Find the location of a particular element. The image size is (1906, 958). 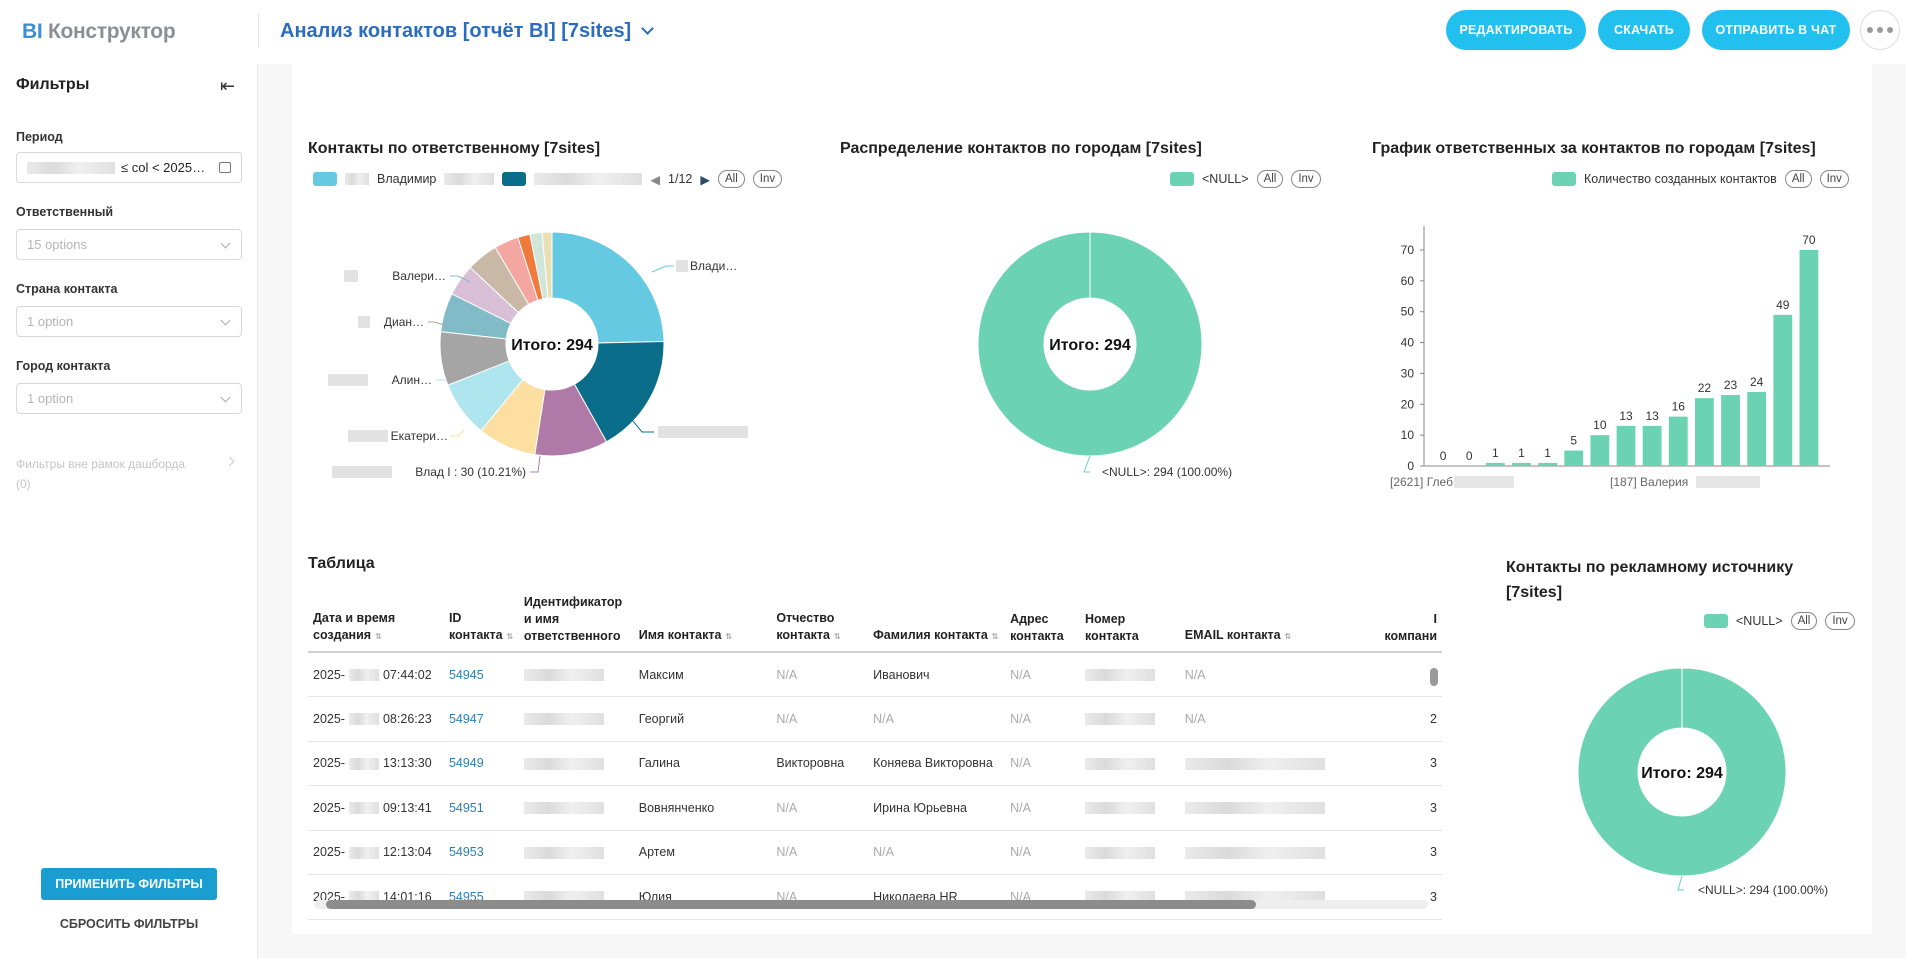

cell-text: 12:13:04 is located at coordinates (407, 852).